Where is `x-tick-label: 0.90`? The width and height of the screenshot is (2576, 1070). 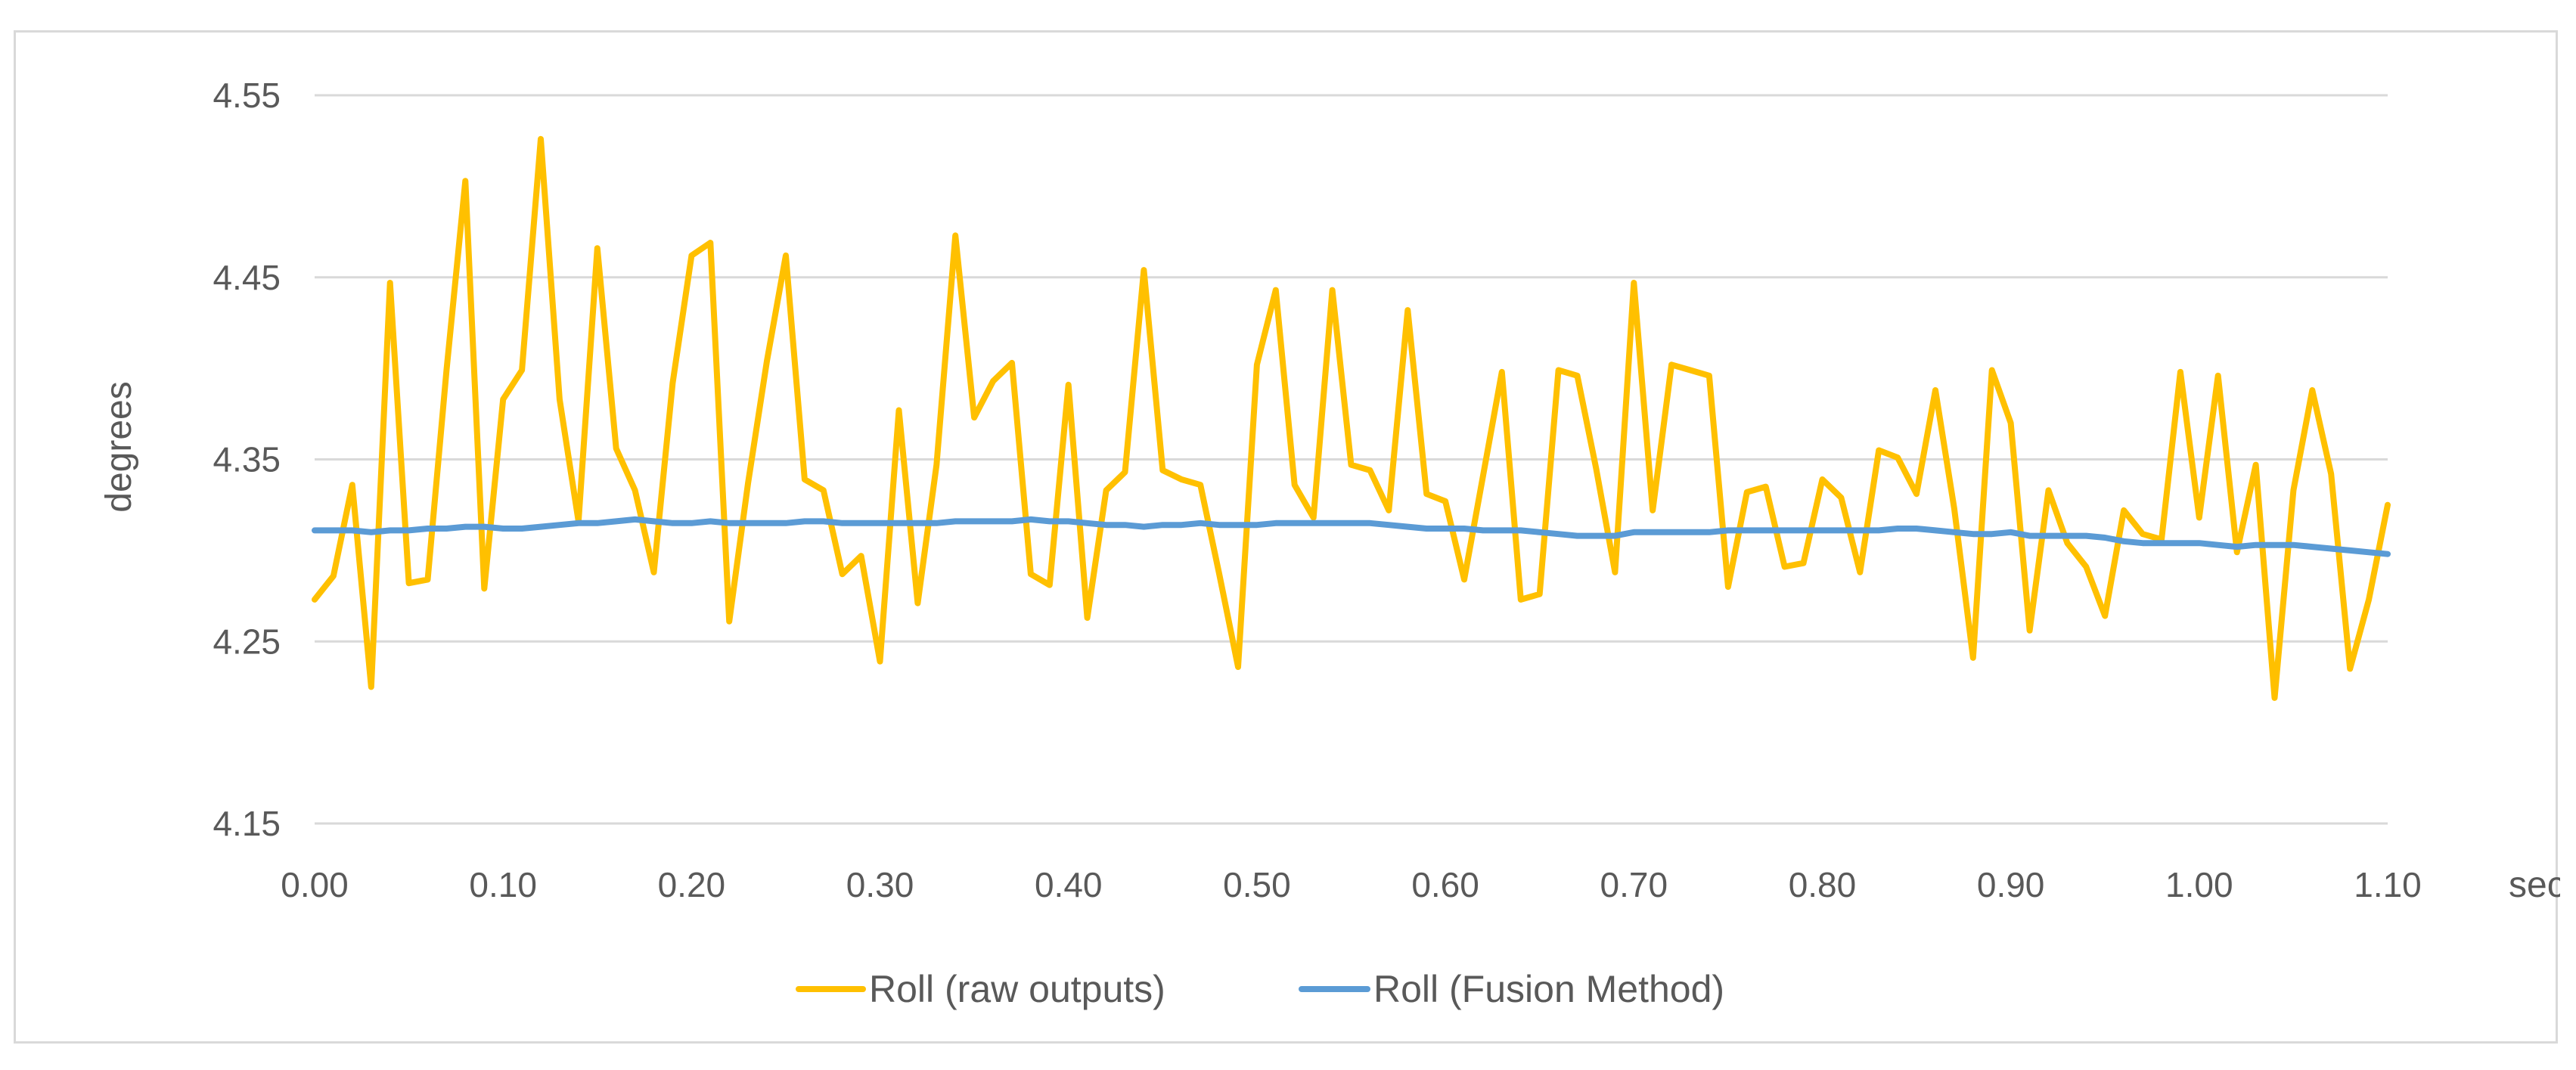 x-tick-label: 0.90 is located at coordinates (2011, 884).